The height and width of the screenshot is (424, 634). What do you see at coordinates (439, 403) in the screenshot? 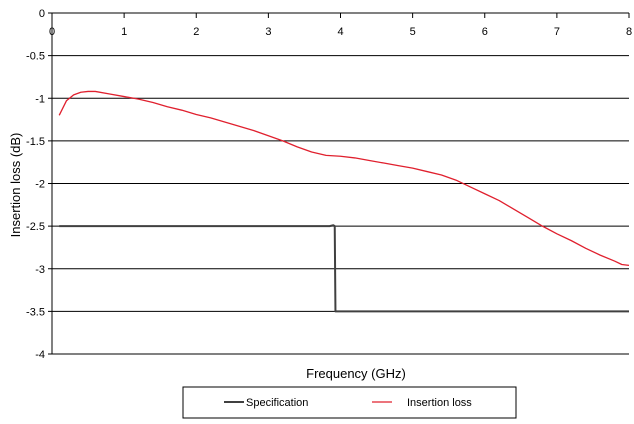
I see `legend-label-insertion-loss: Insertion loss` at bounding box center [439, 403].